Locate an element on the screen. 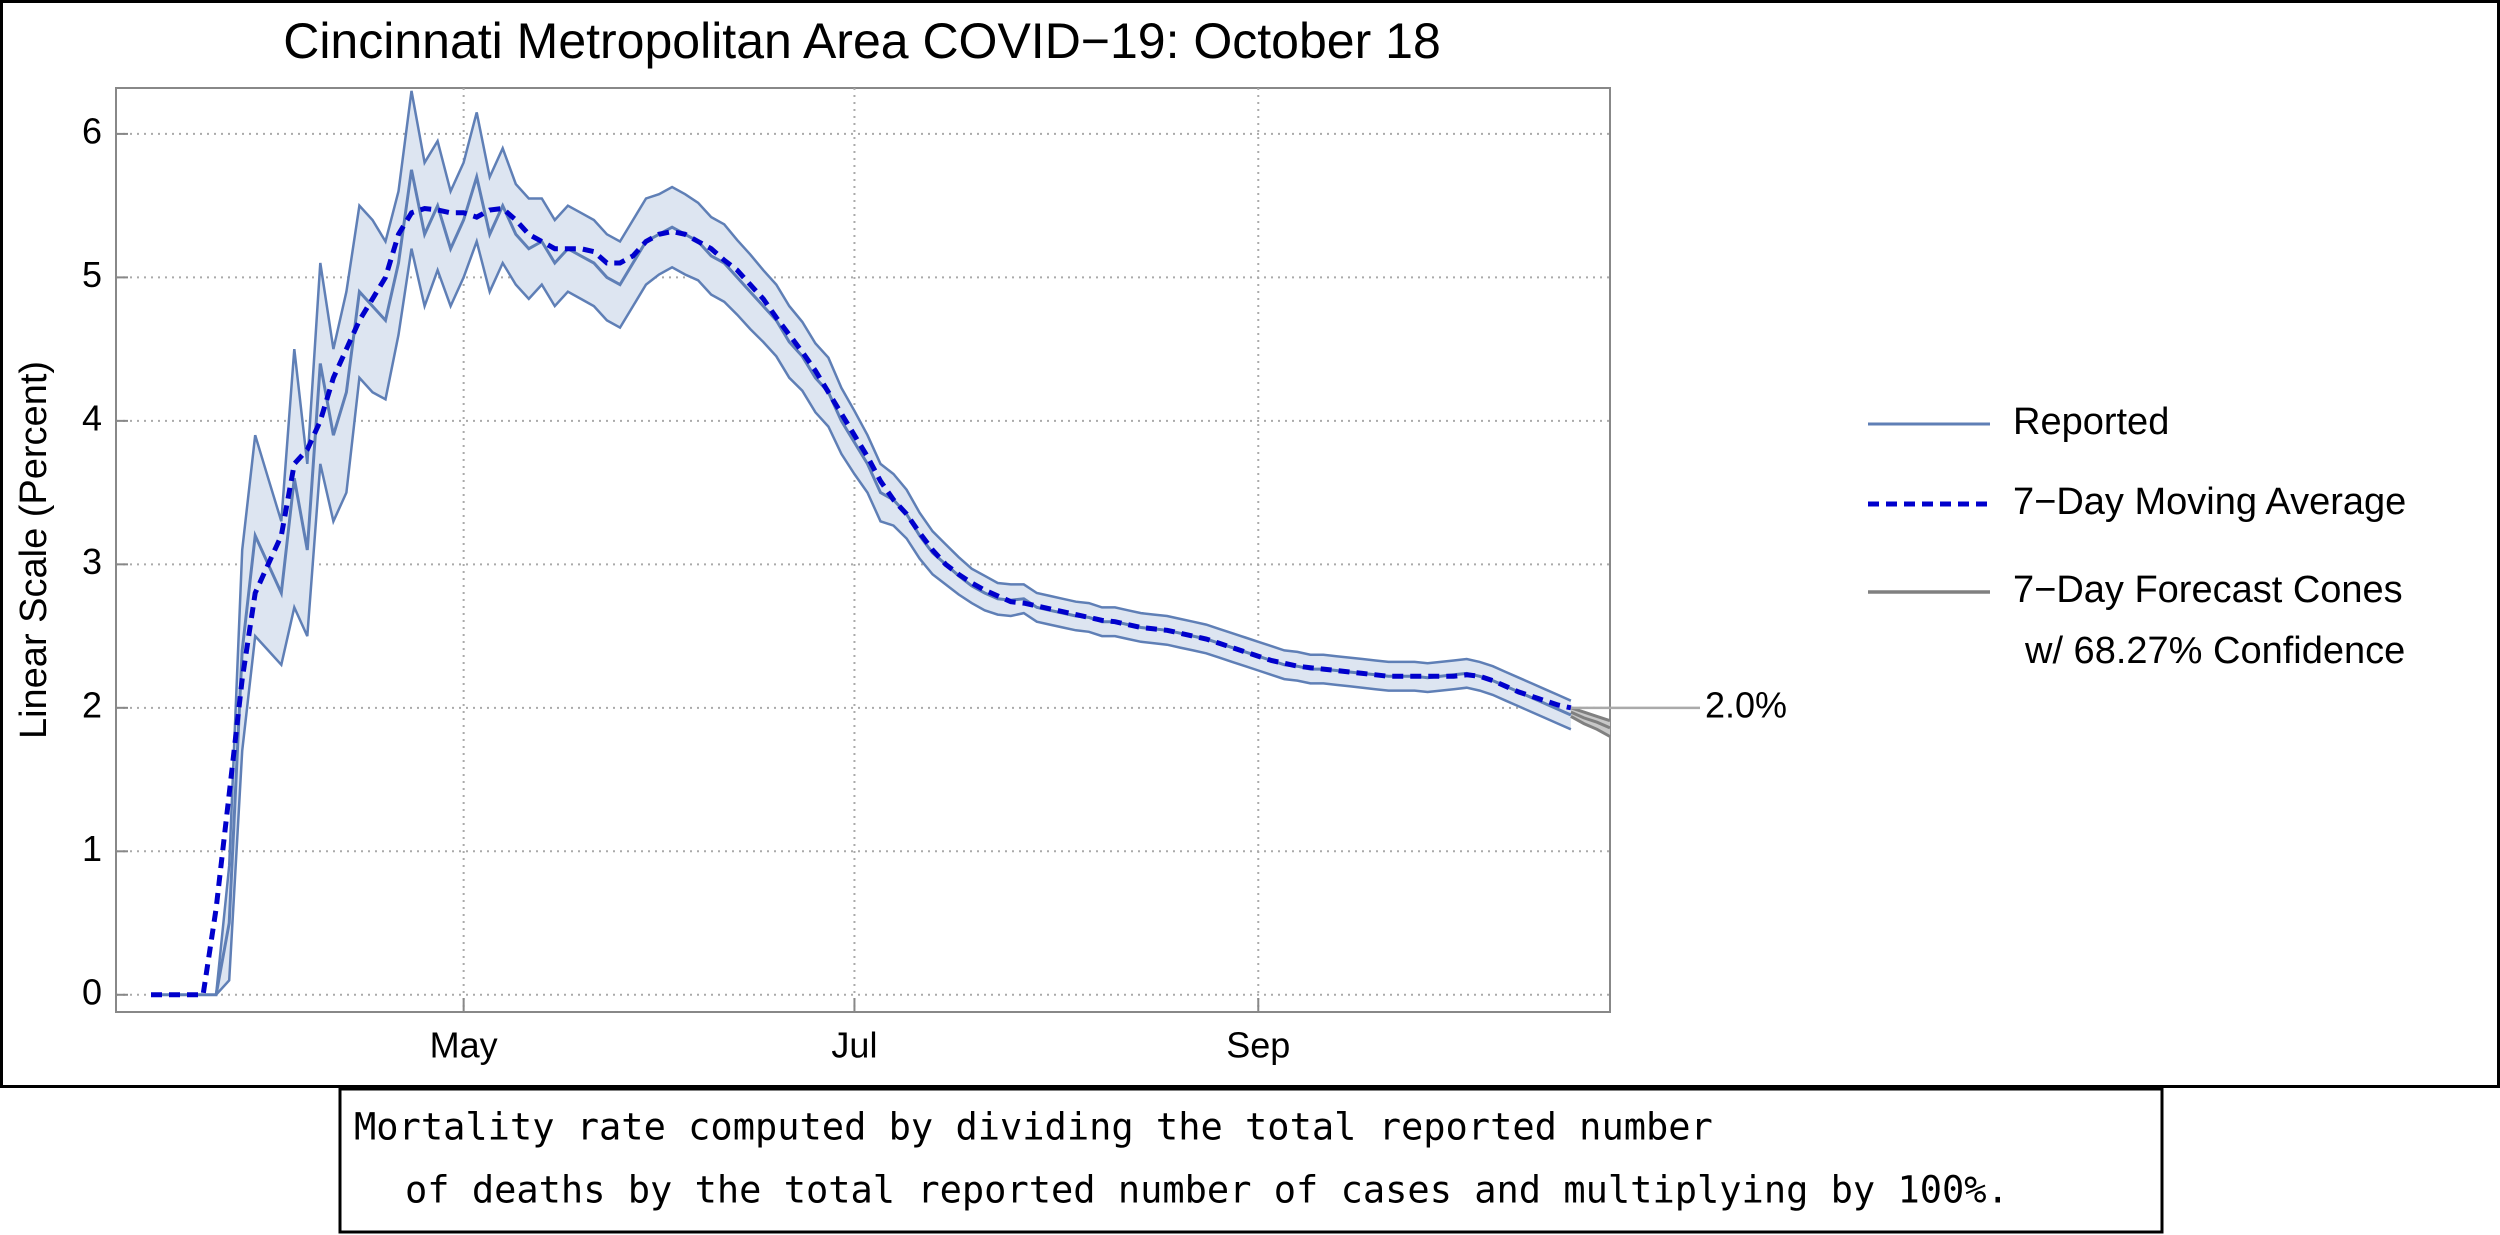  x-tick-label: Sep is located at coordinates (1258, 1045).